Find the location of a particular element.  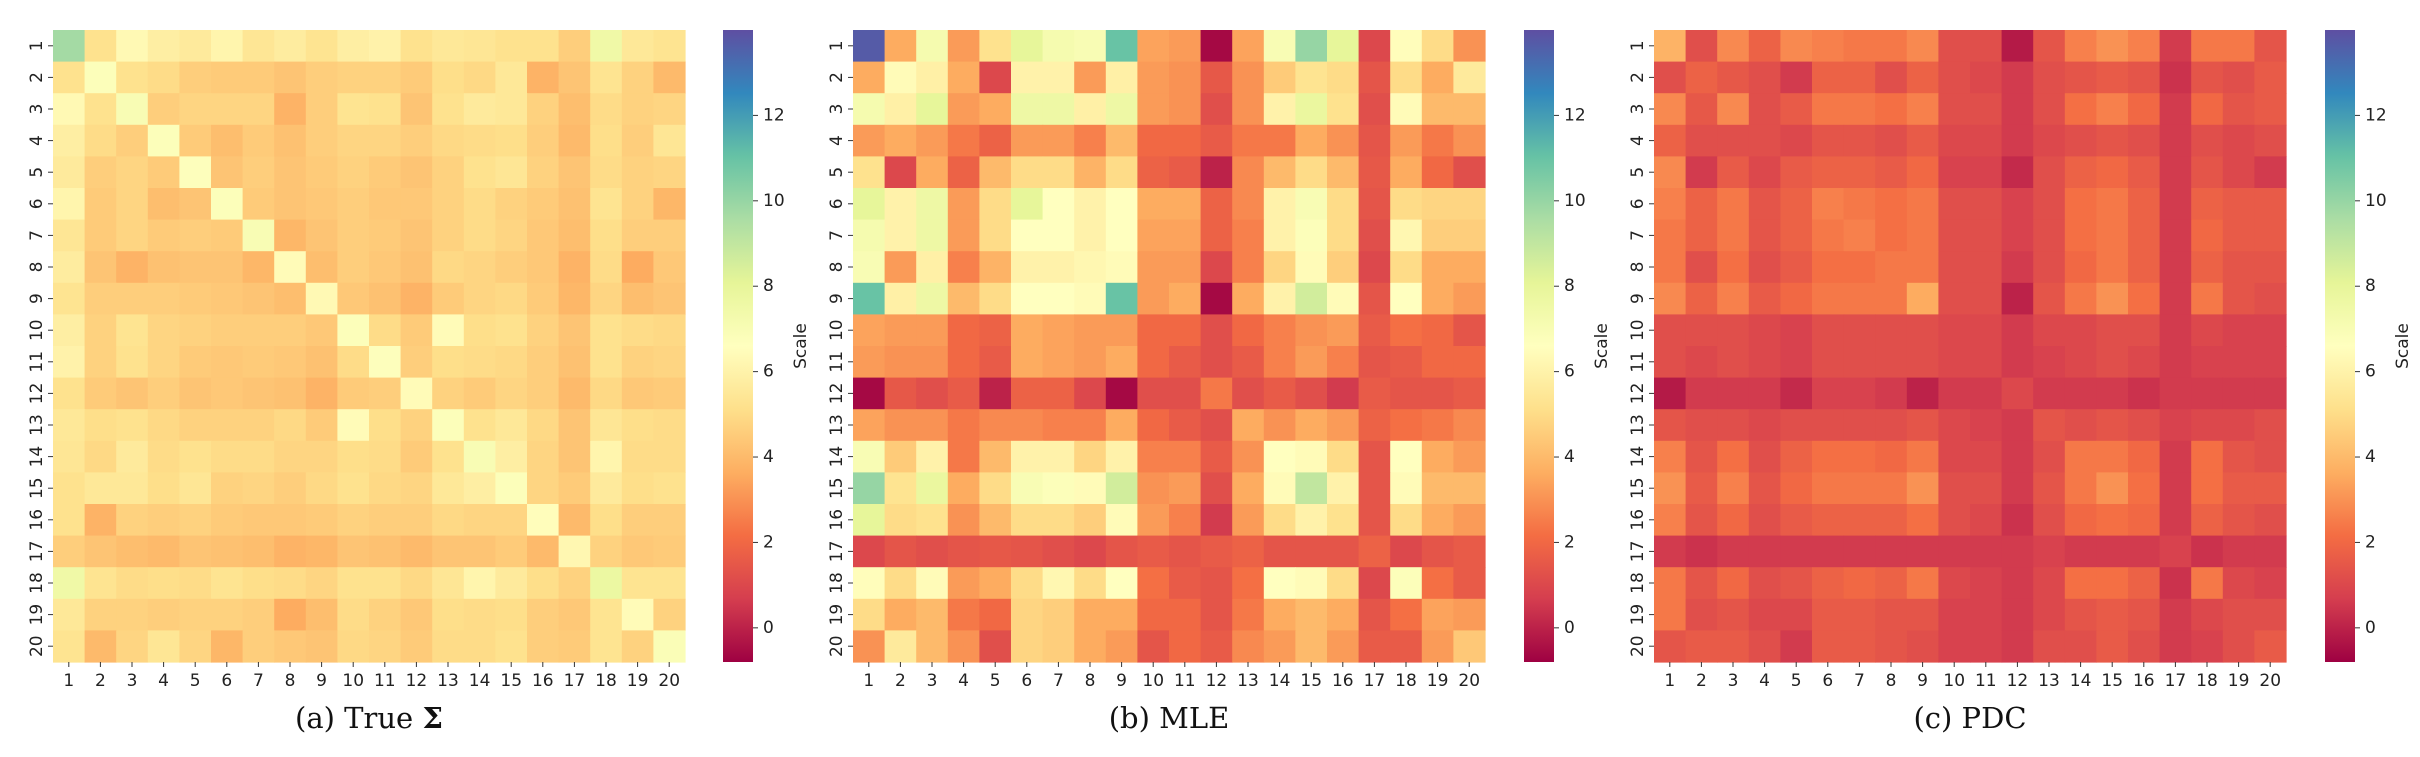

heatmap-cell-r3-c20 is located at coordinates (1469, 109).